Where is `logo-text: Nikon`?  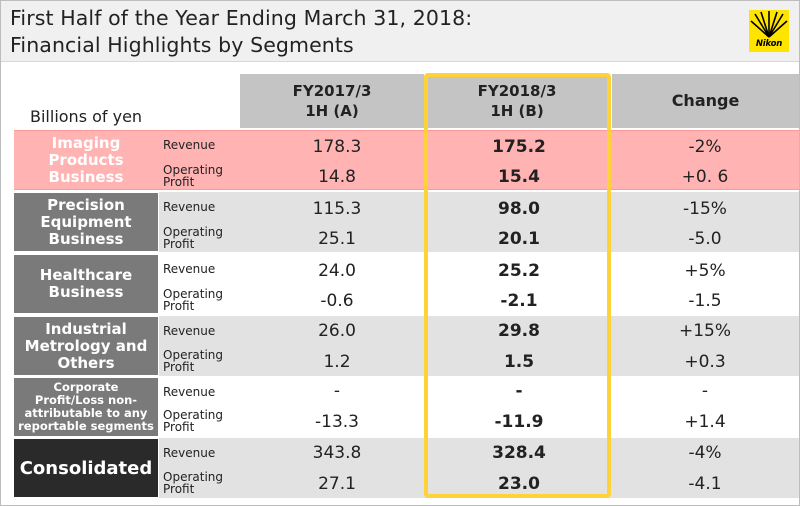 logo-text: Nikon is located at coordinates (769, 44).